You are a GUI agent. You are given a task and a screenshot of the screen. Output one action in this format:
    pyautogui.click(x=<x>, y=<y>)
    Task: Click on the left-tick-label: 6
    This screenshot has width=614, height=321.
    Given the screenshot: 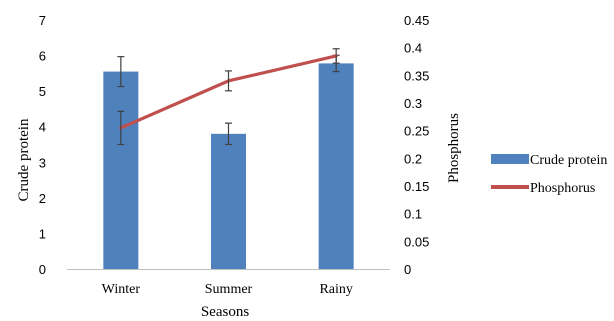 What is the action you would take?
    pyautogui.click(x=42, y=56)
    